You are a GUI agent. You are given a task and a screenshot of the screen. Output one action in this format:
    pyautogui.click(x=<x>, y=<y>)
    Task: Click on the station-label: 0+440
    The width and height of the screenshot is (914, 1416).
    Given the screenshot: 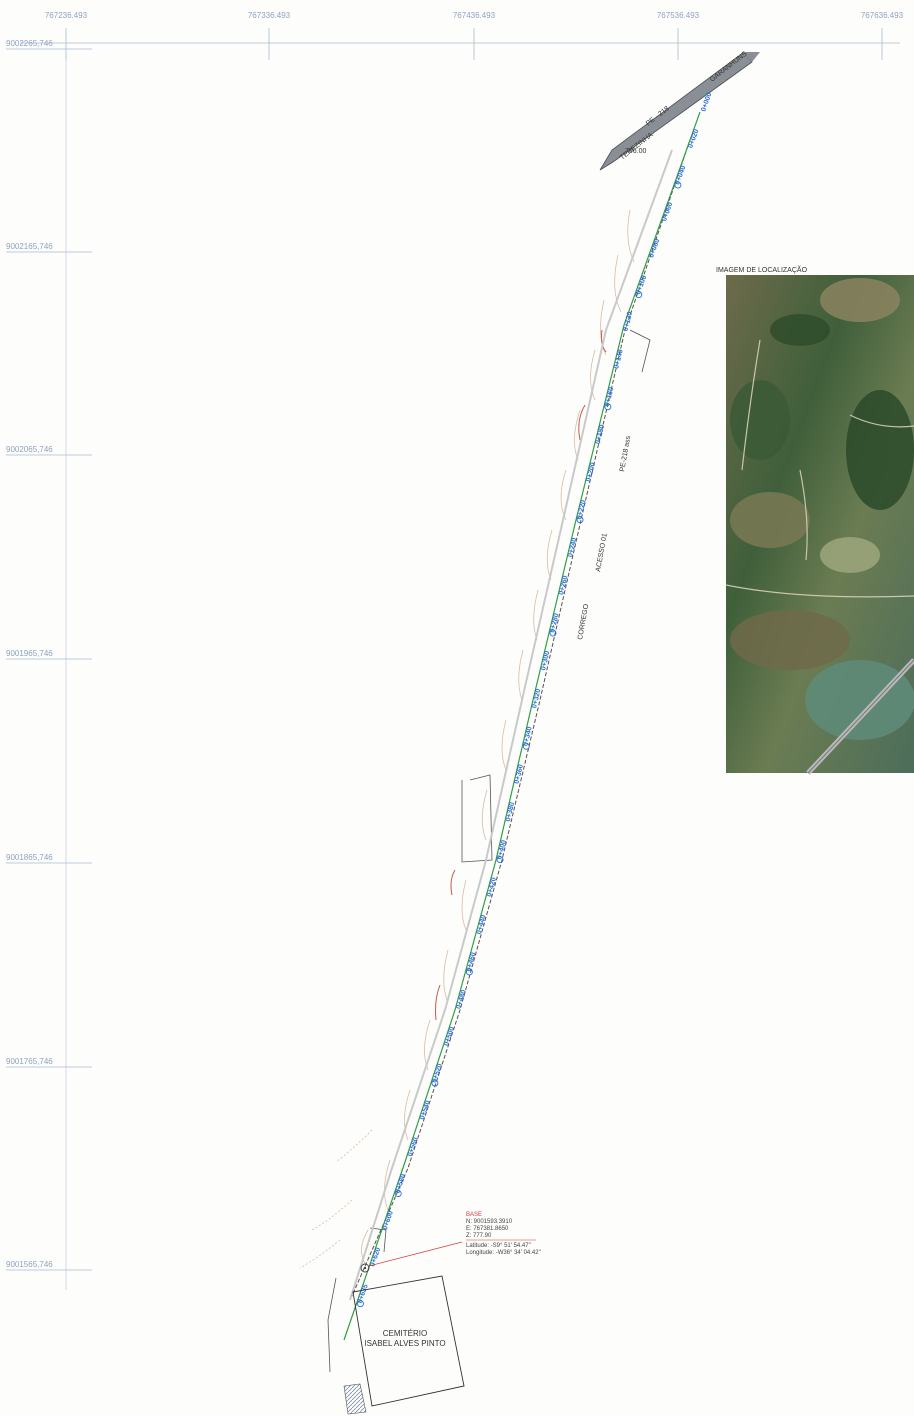 What is the action you would take?
    pyautogui.click(x=482, y=924)
    